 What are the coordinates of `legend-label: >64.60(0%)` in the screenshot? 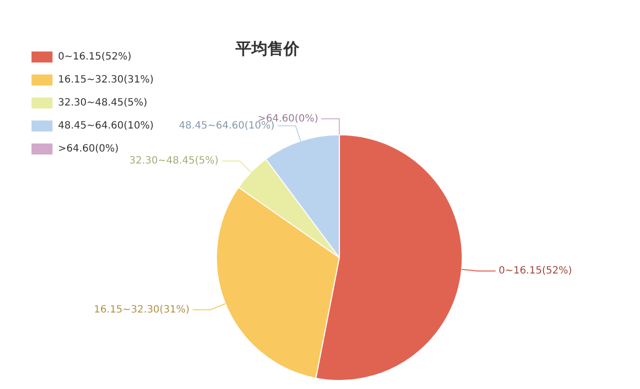 It's located at (88, 149).